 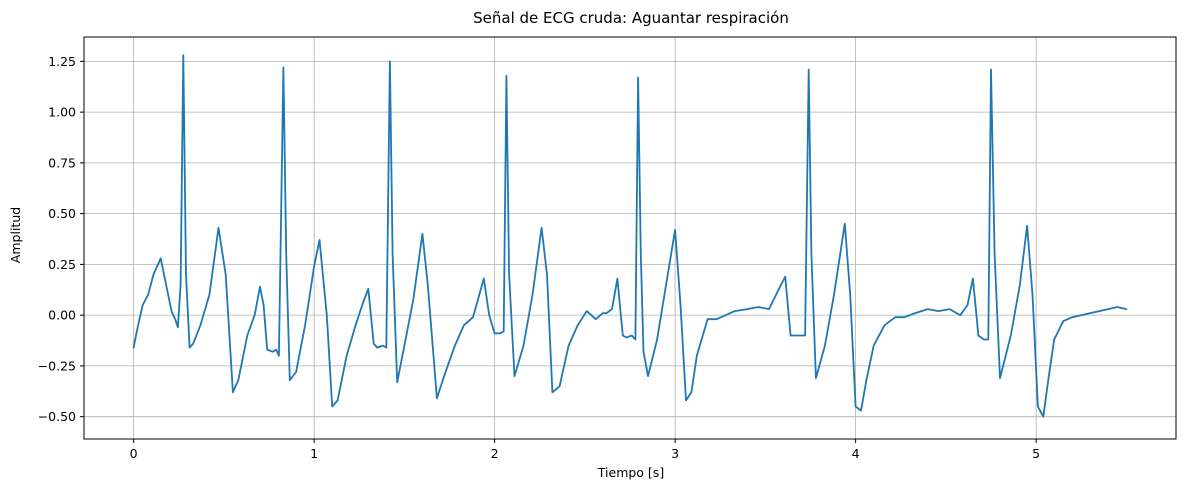 What do you see at coordinates (62, 264) in the screenshot?
I see `y-tick-label: 0.25` at bounding box center [62, 264].